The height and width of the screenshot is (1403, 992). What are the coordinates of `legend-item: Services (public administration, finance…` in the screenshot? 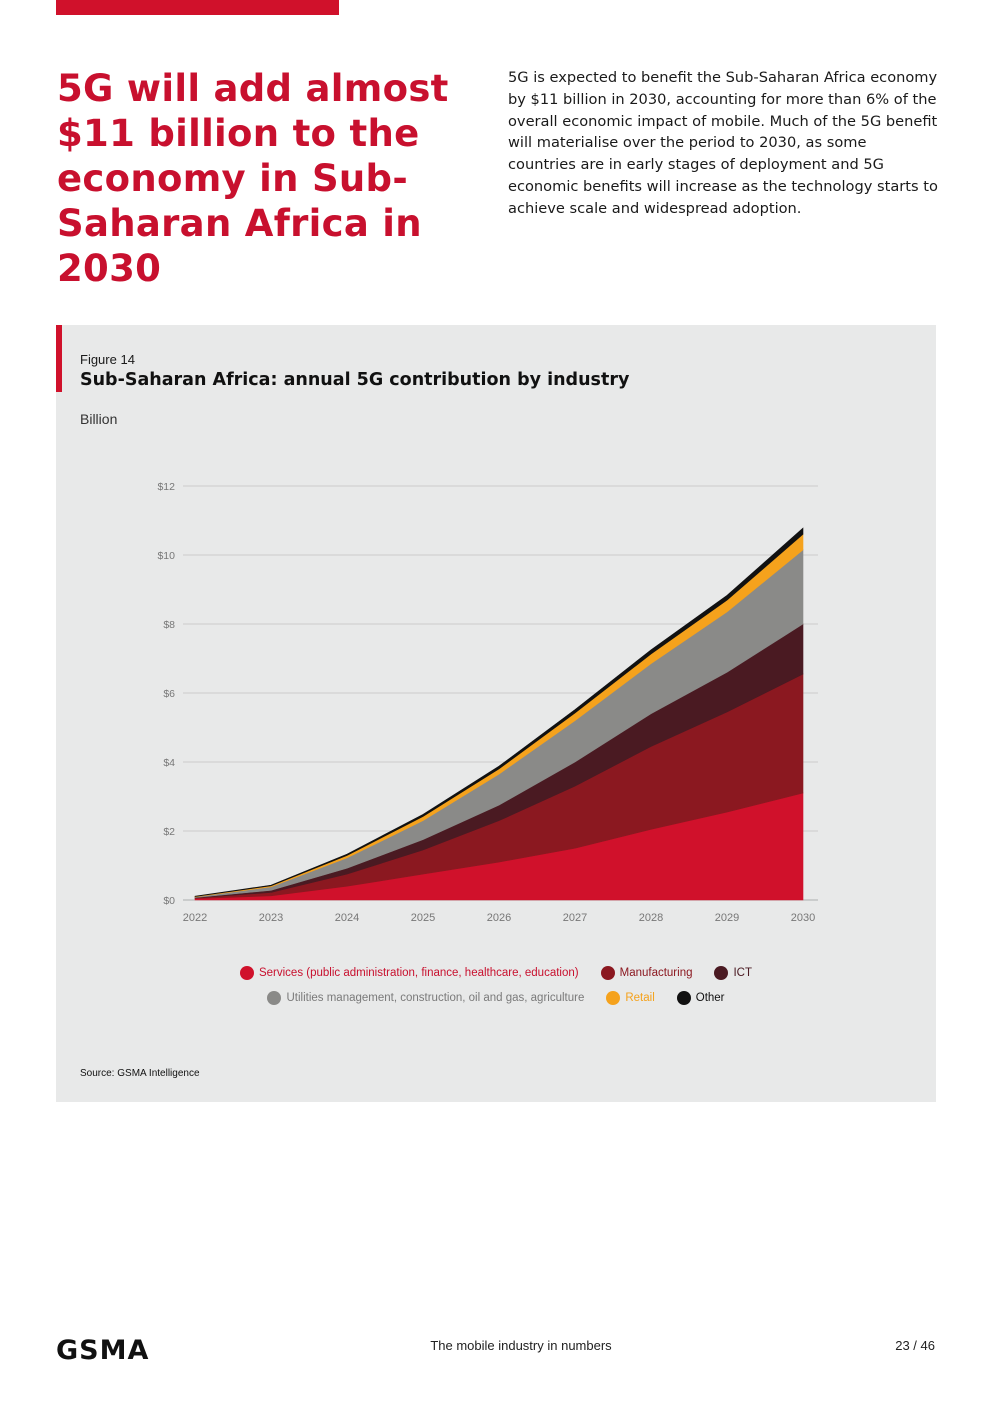 It's located at (409, 973).